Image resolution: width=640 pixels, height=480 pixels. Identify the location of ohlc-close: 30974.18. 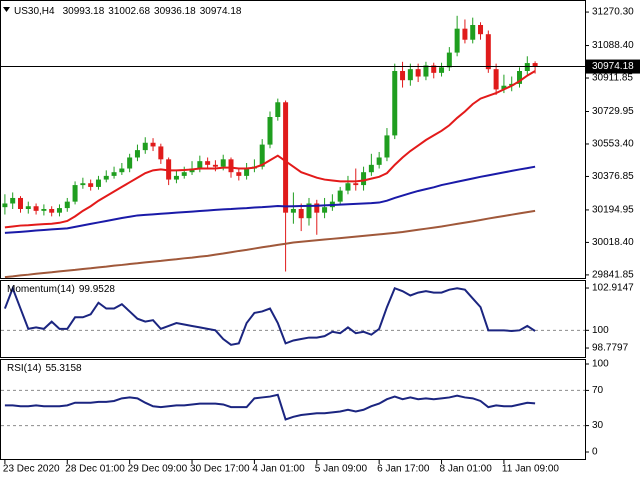
(221, 11).